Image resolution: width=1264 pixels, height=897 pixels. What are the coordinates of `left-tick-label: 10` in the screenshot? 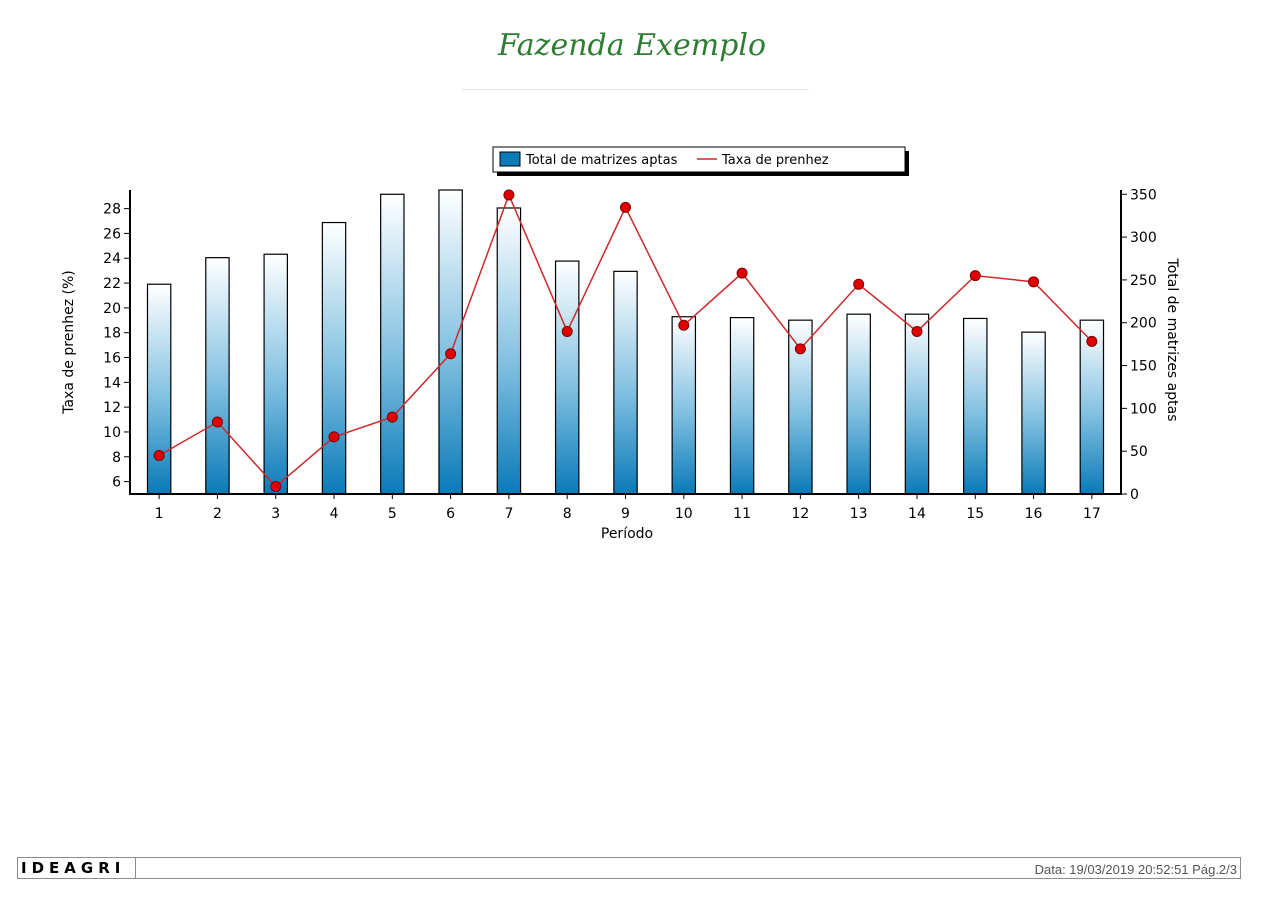 It's located at (112, 433).